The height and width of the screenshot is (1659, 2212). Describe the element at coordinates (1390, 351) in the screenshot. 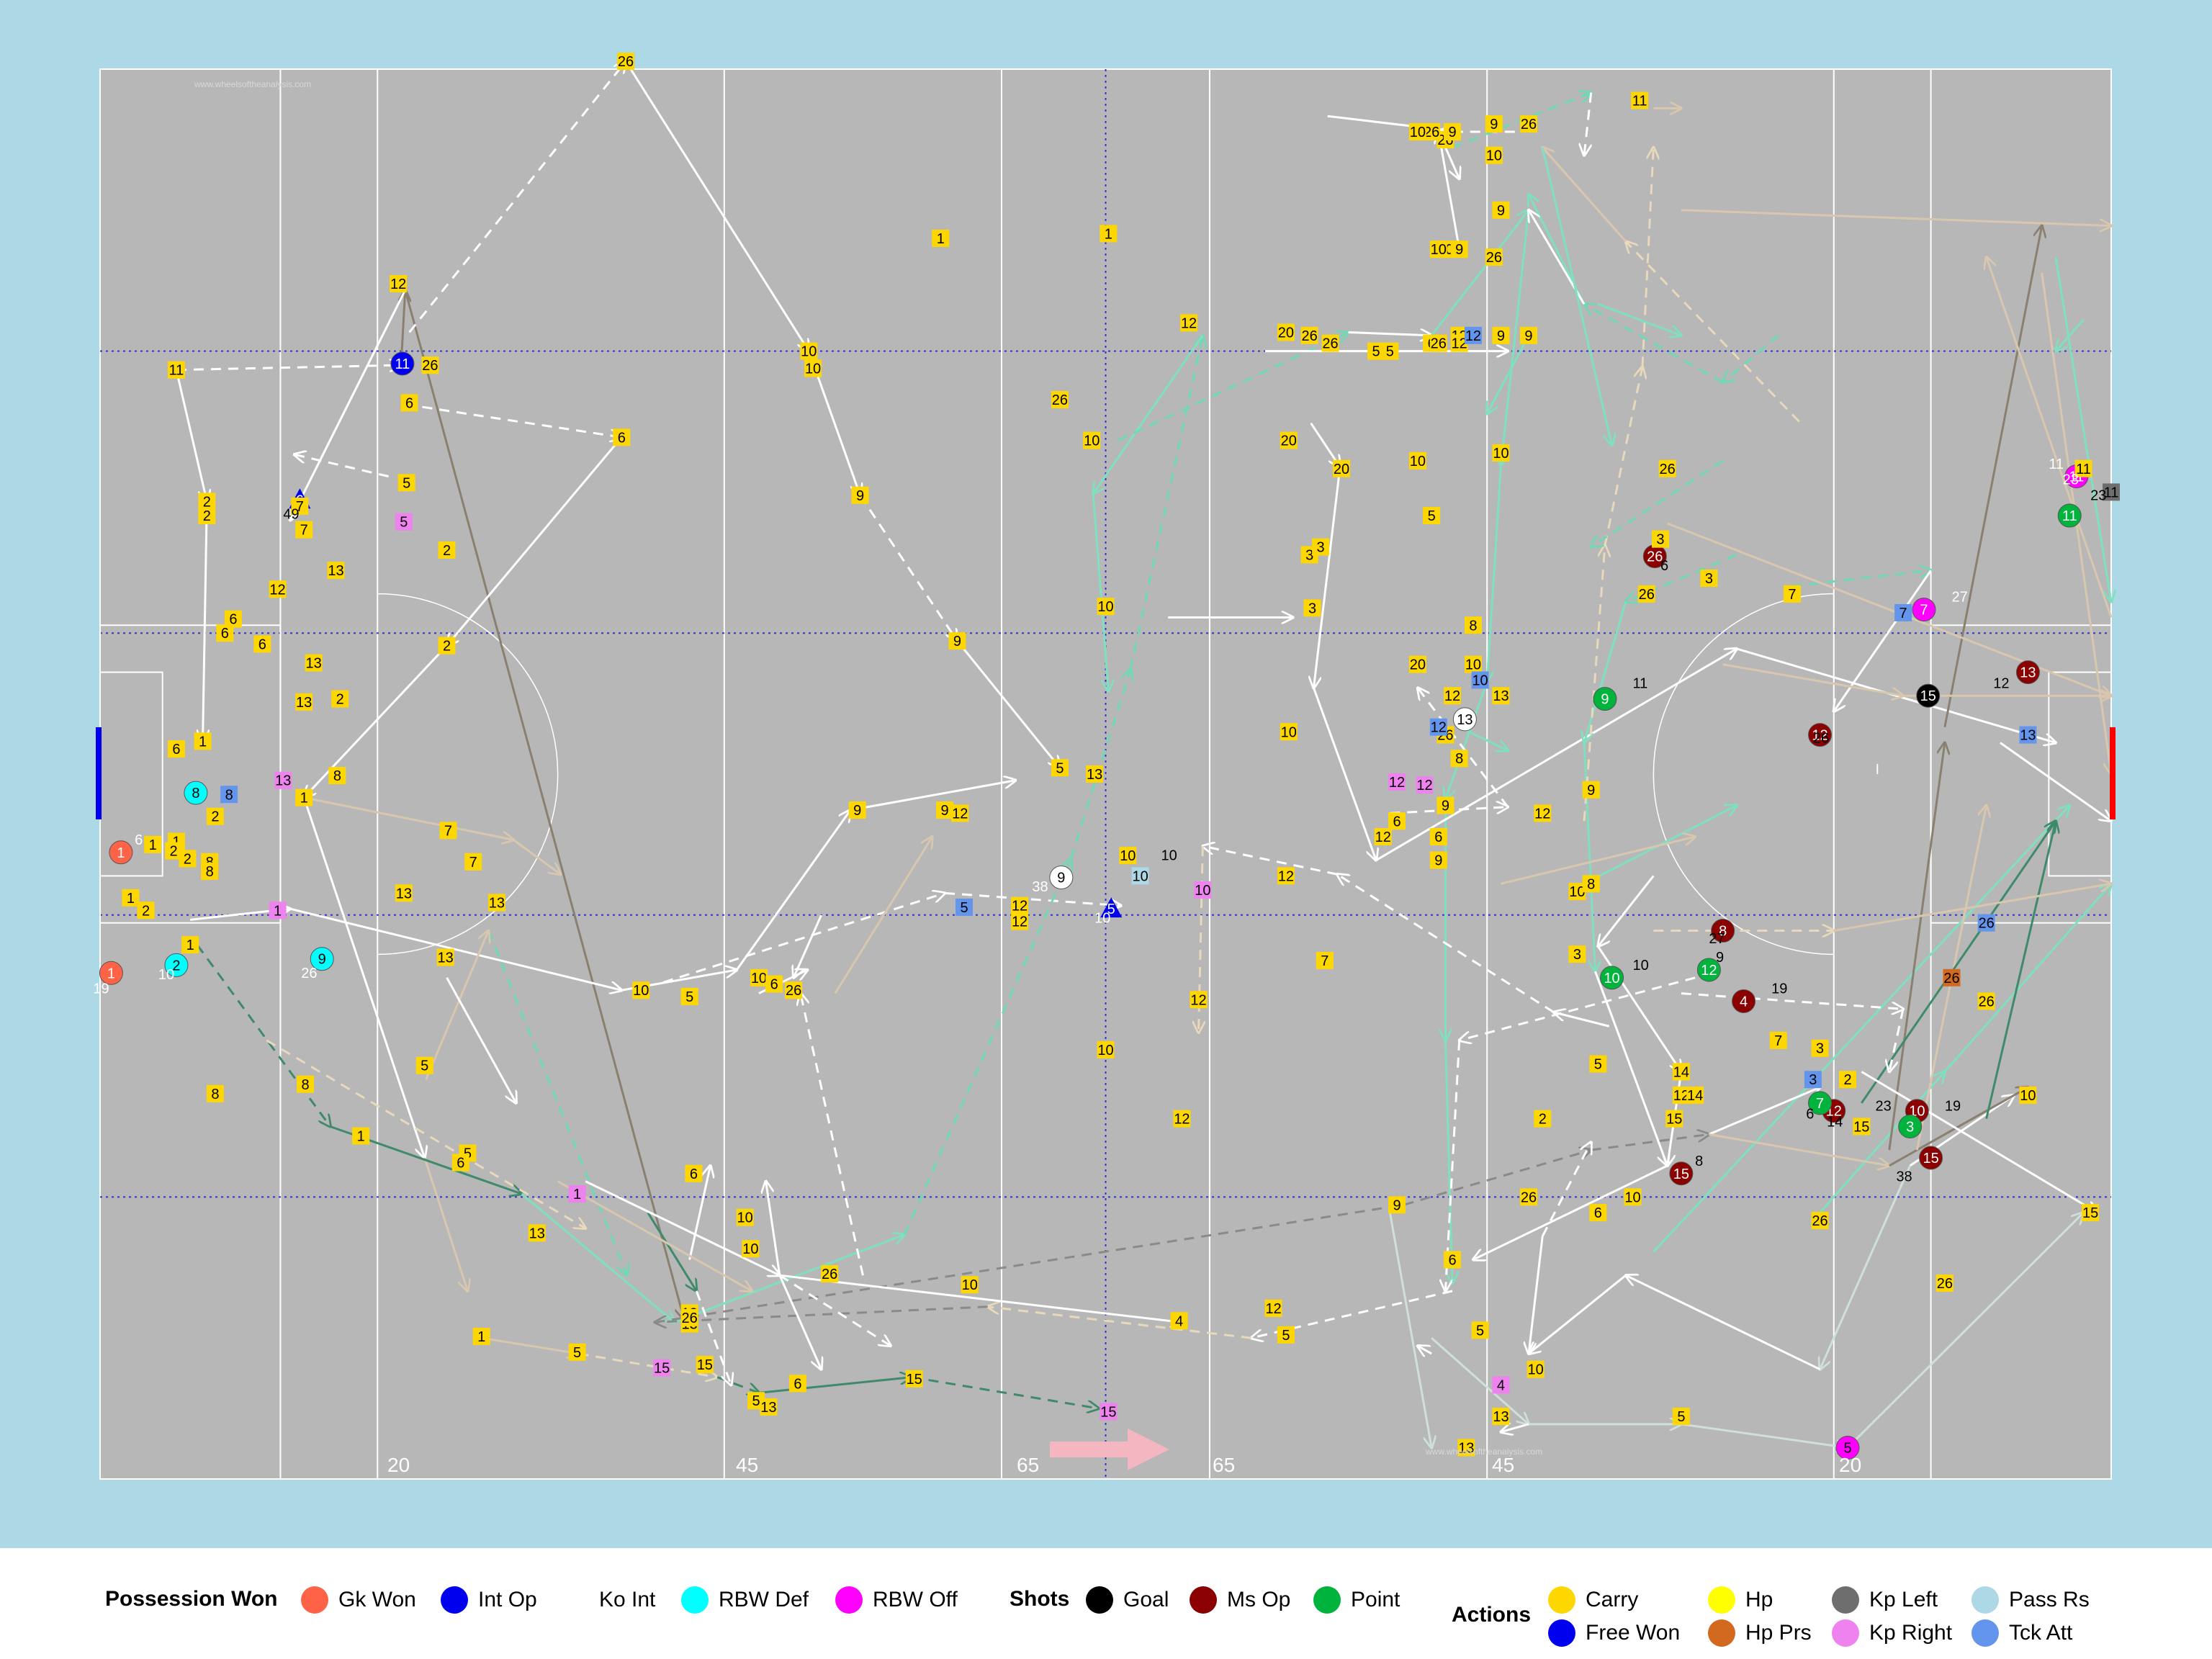

I see `marker-128: 5` at that location.